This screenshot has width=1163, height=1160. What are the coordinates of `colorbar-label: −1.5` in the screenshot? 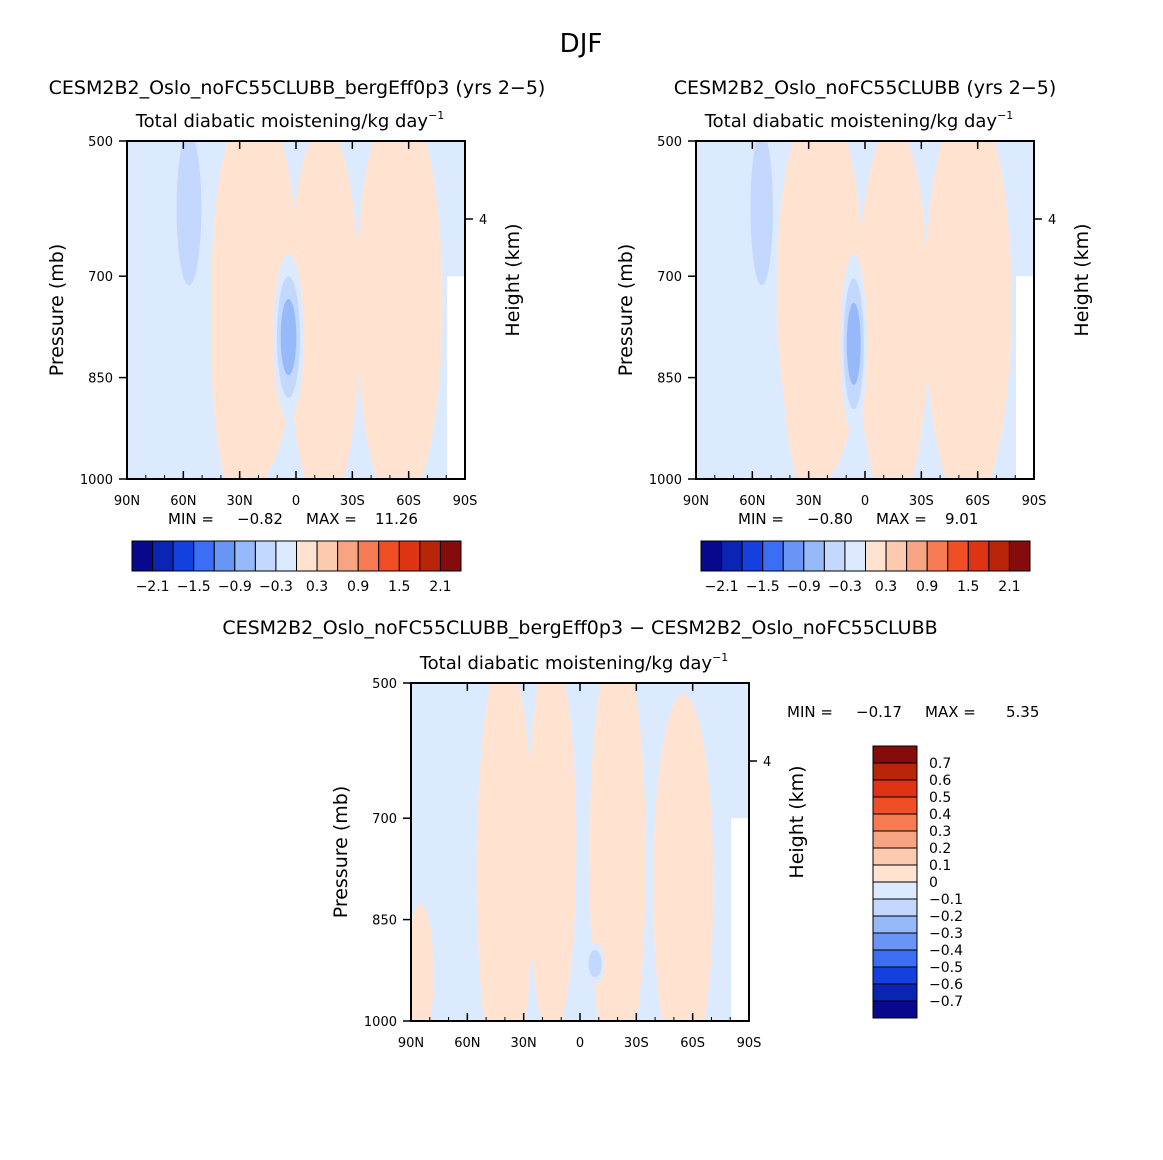 It's located at (194, 587).